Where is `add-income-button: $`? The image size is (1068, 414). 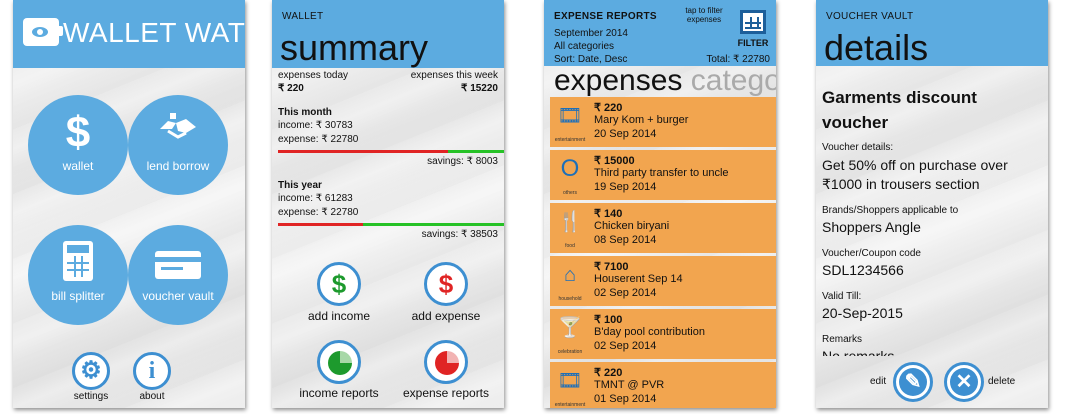 add-income-button: $ is located at coordinates (339, 284).